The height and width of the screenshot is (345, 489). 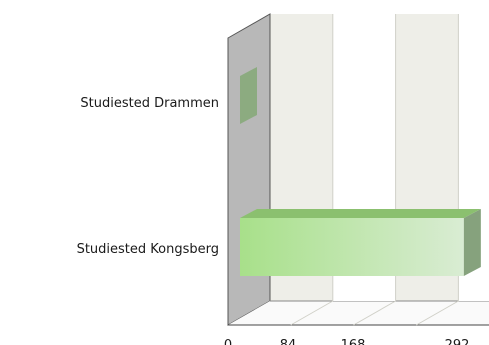 I want to click on category-label: Studiested Drammen, so click(x=149, y=103).